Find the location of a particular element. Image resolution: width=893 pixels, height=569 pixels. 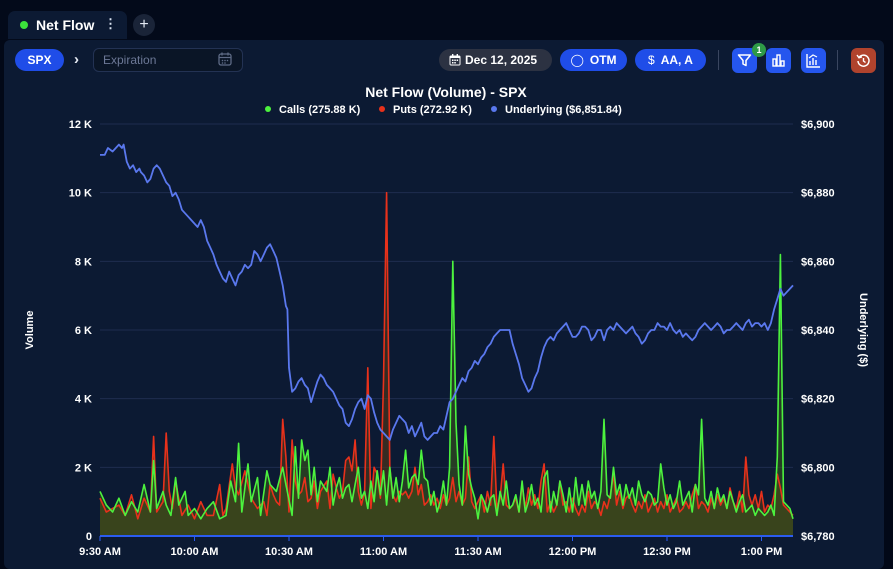

chart-sort-button is located at coordinates (813, 60).